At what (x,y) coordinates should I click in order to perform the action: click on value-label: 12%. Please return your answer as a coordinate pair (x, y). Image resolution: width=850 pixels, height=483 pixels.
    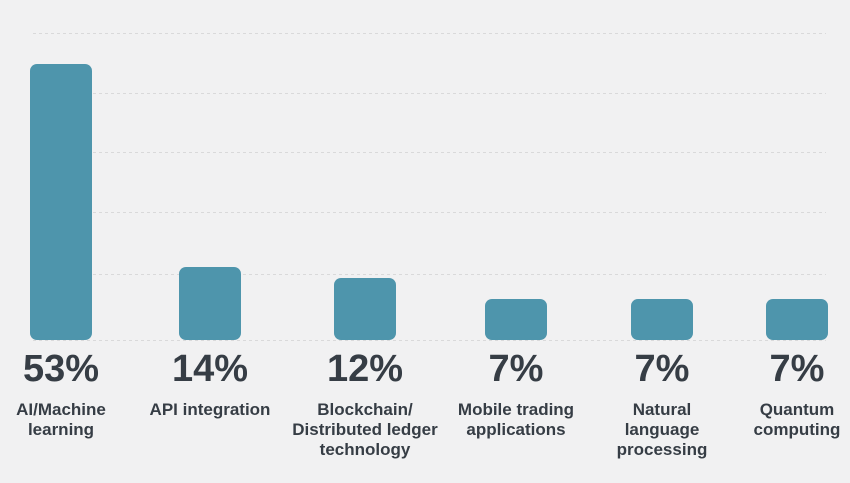
    Looking at the image, I should click on (365, 369).